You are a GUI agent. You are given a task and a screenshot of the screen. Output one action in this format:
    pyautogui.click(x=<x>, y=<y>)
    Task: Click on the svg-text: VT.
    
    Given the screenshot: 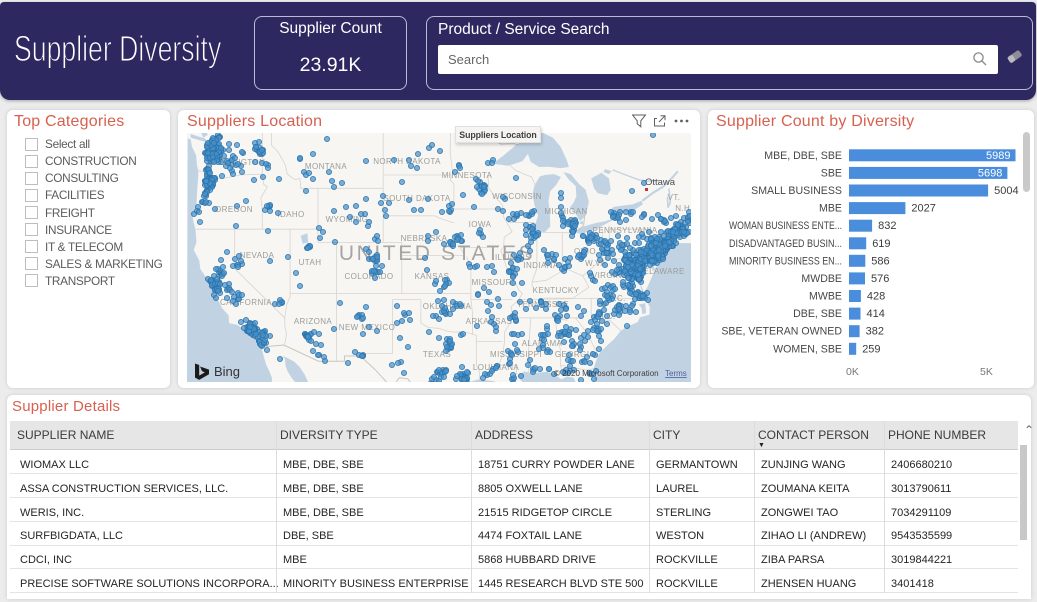 What is the action you would take?
    pyautogui.click(x=674, y=197)
    